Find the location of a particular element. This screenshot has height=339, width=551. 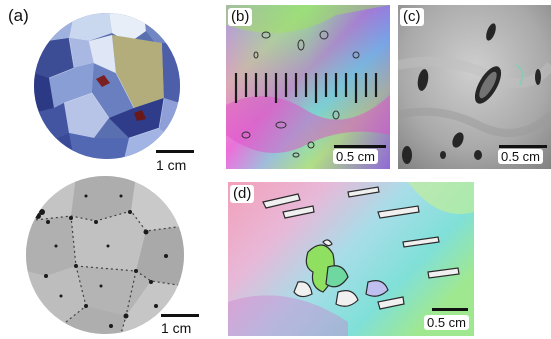

panel-c-image: (c) 0.5 cm is located at coordinates (474, 87).